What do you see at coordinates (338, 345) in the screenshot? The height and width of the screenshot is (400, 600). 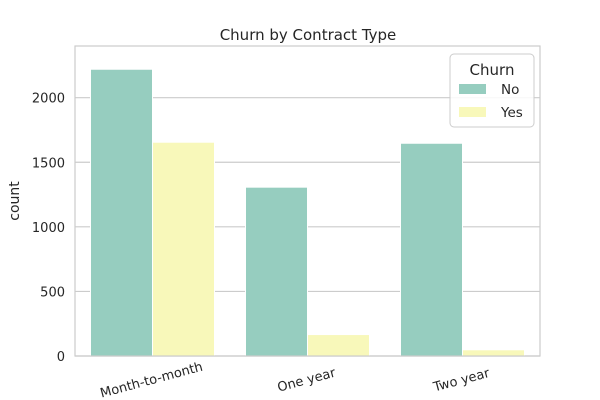 I see `bar-one-year-yes` at bounding box center [338, 345].